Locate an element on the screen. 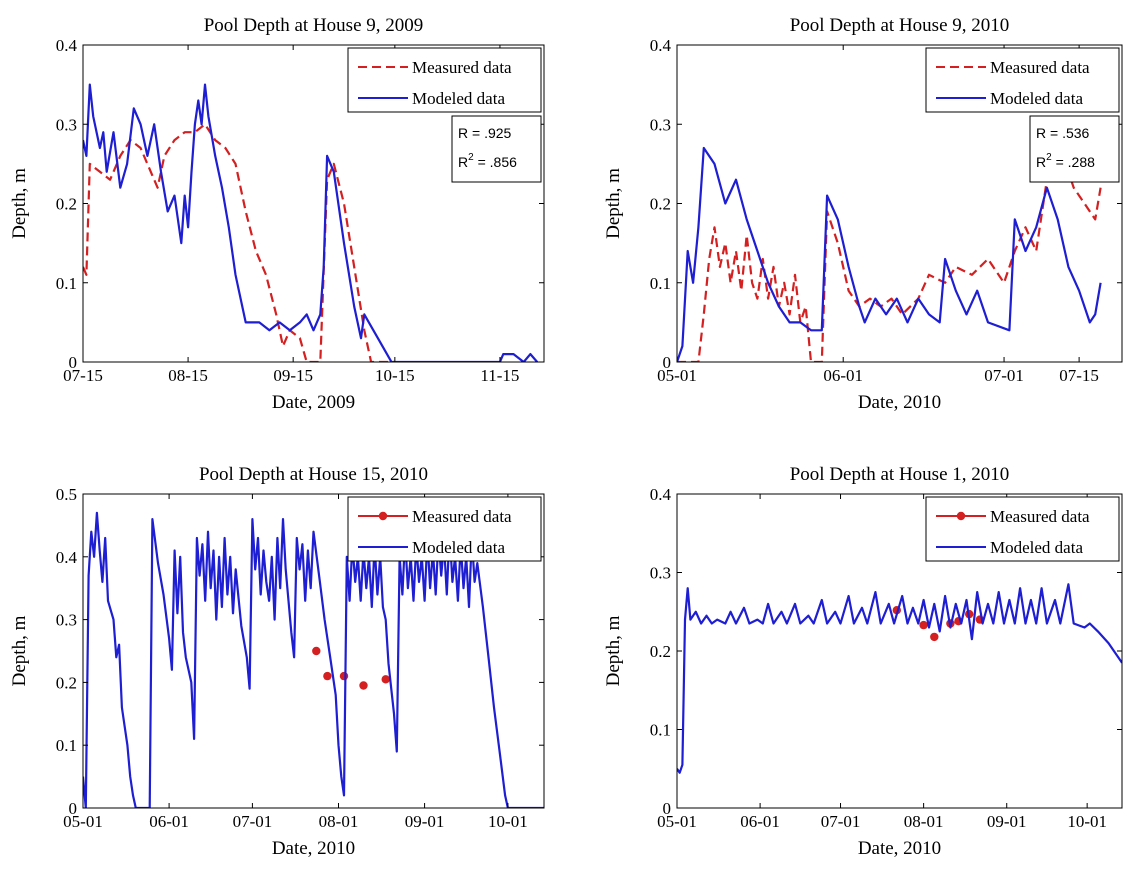 The image size is (1133, 873). r2-number: = .856 is located at coordinates (495, 162).